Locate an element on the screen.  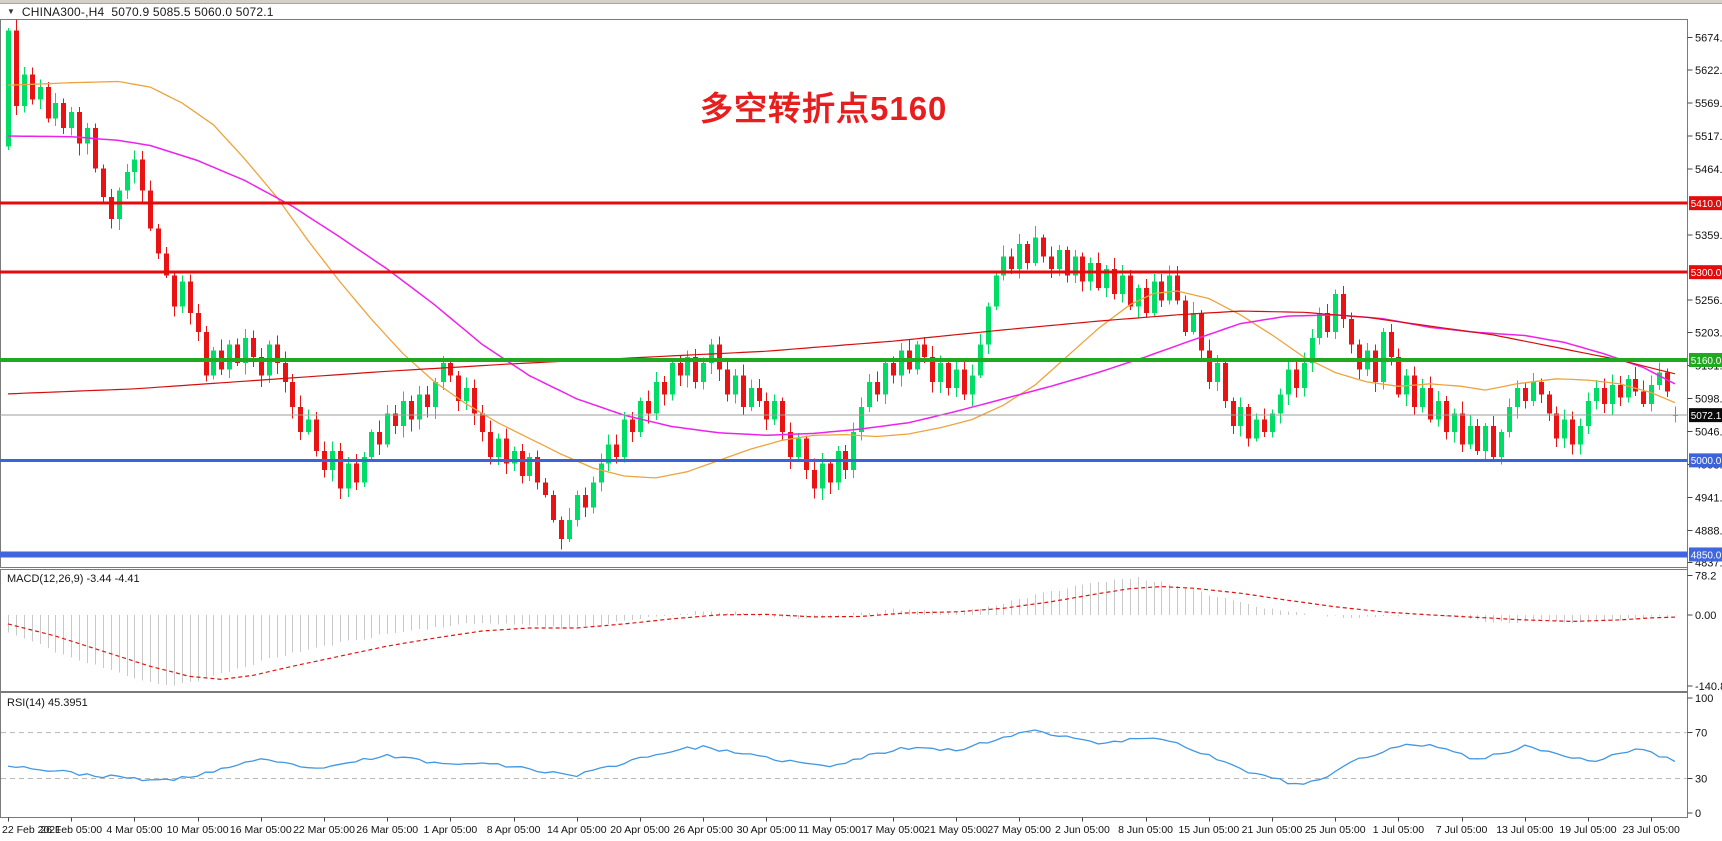
svg-text: 5410.0 is located at coordinates (1706, 204).